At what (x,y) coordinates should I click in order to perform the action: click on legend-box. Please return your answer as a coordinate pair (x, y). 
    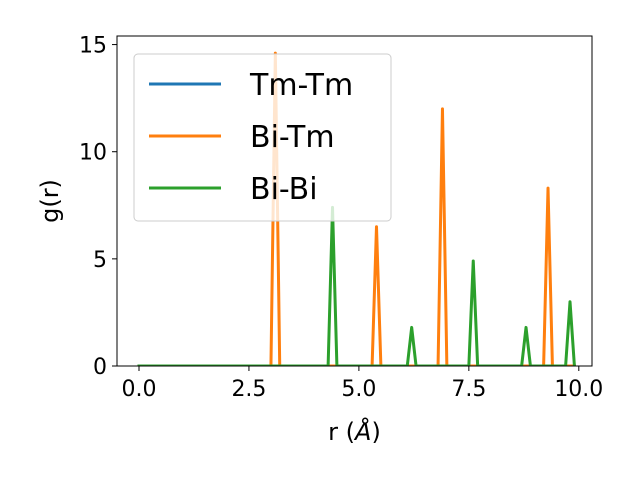
    Looking at the image, I should click on (262, 137).